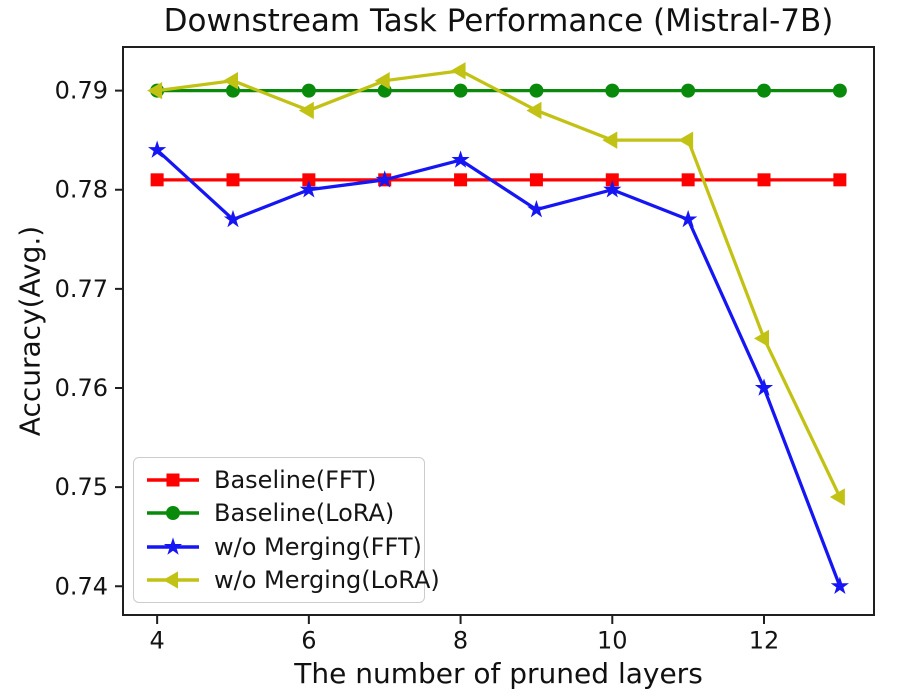 The height and width of the screenshot is (699, 897). What do you see at coordinates (81, 91) in the screenshot?
I see `y-tick-label: 0.79` at bounding box center [81, 91].